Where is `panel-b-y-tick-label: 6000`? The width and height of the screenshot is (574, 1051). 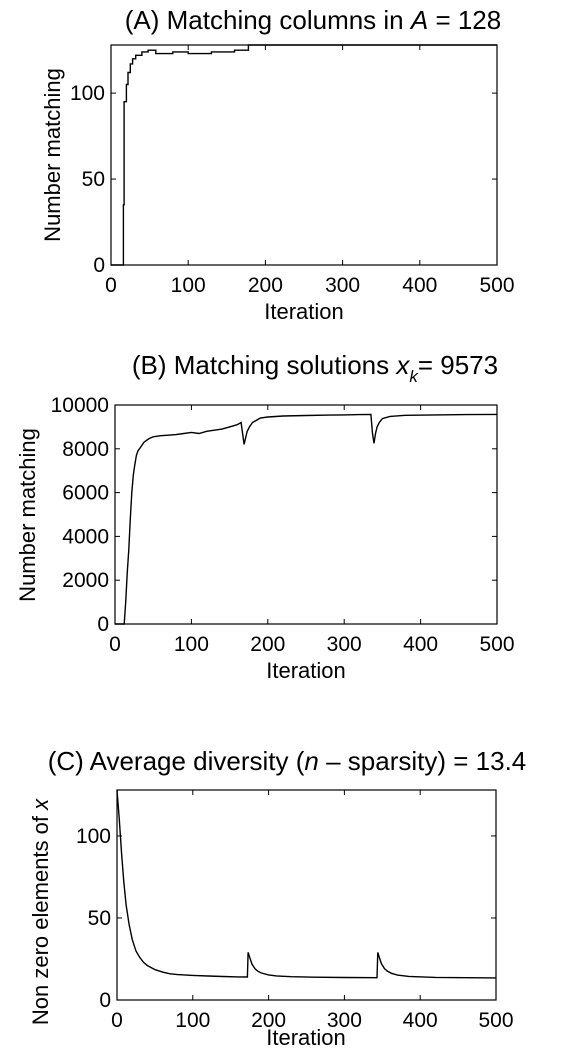
panel-b-y-tick-label: 6000 is located at coordinates (85, 493).